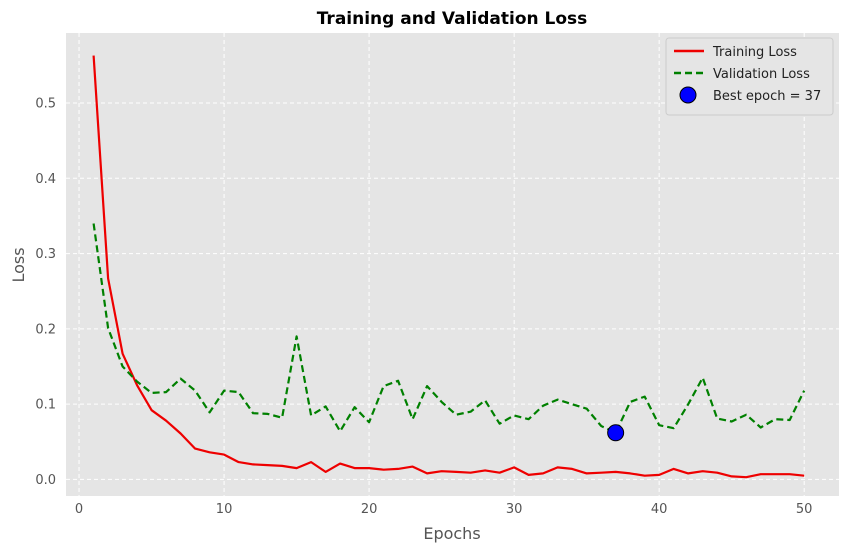  What do you see at coordinates (224, 509) in the screenshot?
I see `x-tick-label: 10` at bounding box center [224, 509].